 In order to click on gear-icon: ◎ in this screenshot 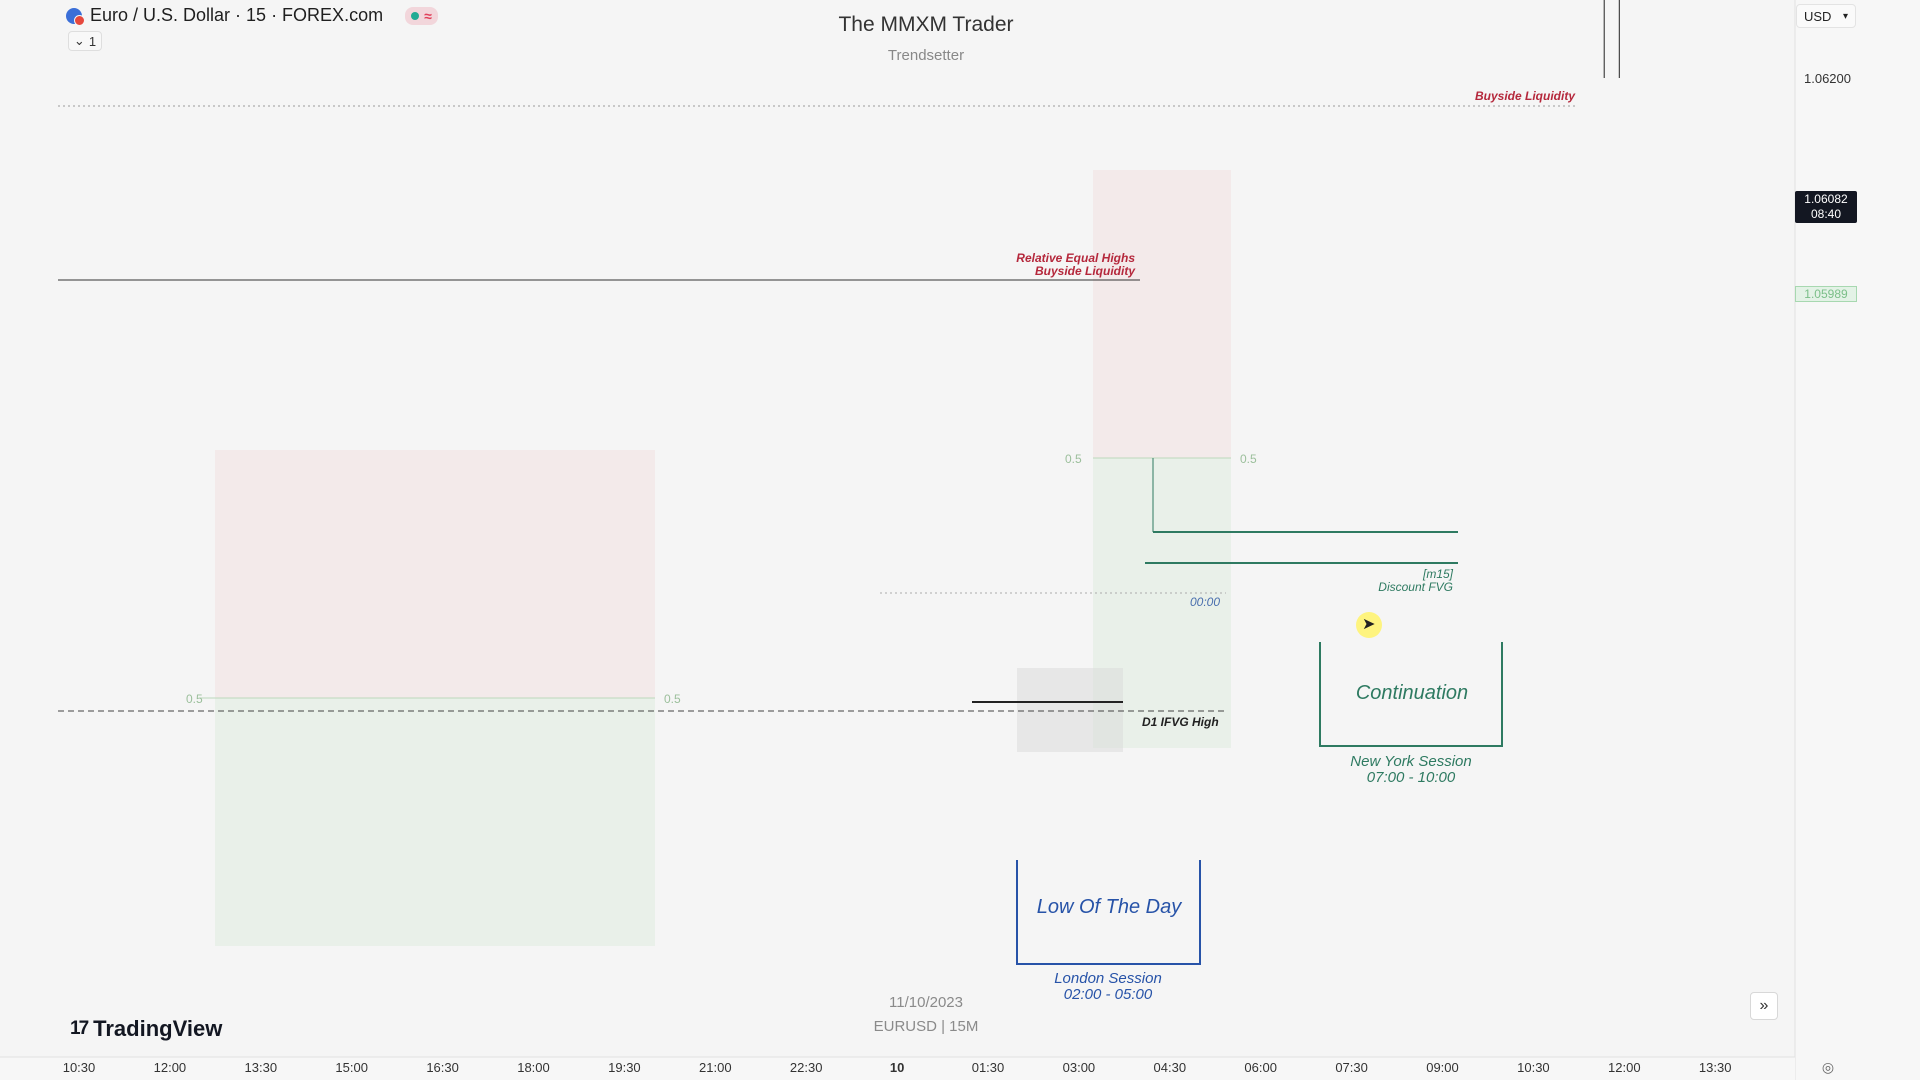, I will do `click(1828, 1066)`.